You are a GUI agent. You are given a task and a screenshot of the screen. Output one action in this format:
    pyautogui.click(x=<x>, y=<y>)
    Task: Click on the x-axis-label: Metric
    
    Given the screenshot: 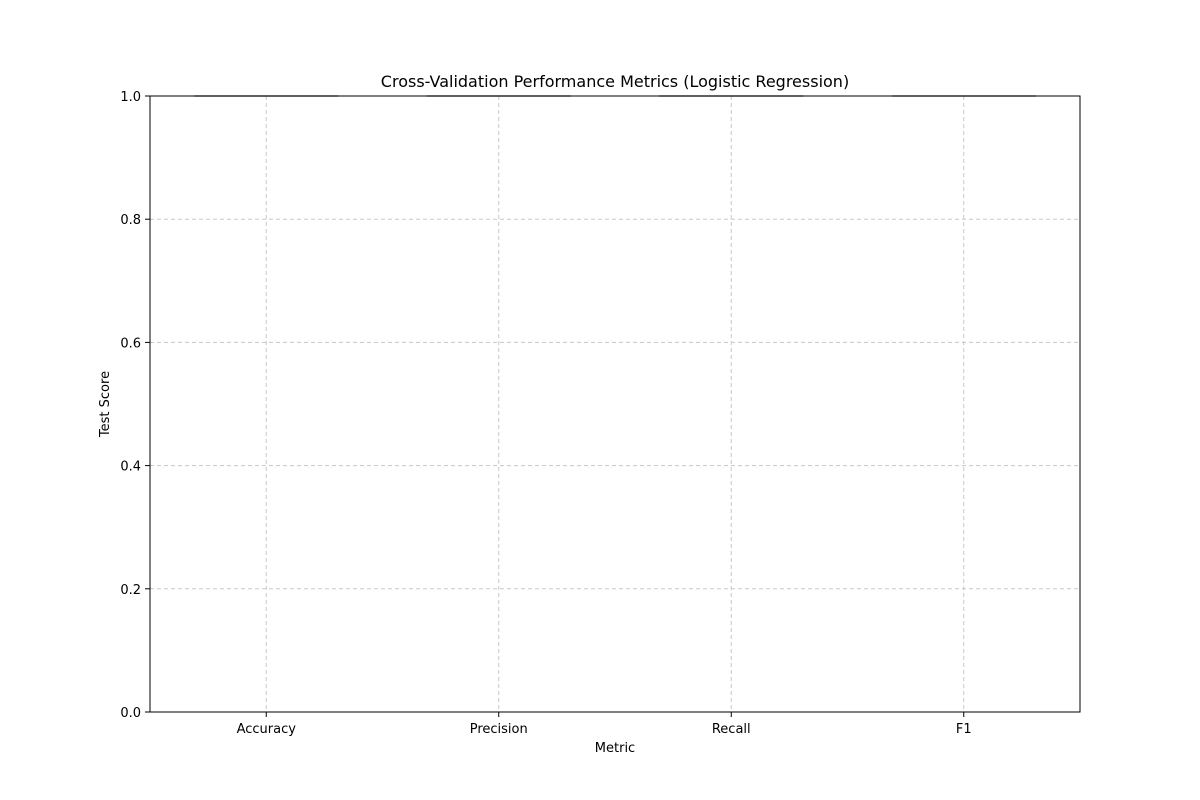 What is the action you would take?
    pyautogui.click(x=615, y=748)
    